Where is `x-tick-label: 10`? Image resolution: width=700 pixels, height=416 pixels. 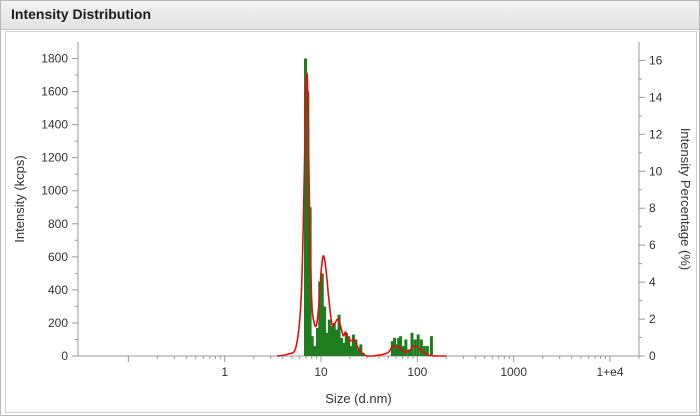
x-tick-label: 10 is located at coordinates (321, 372).